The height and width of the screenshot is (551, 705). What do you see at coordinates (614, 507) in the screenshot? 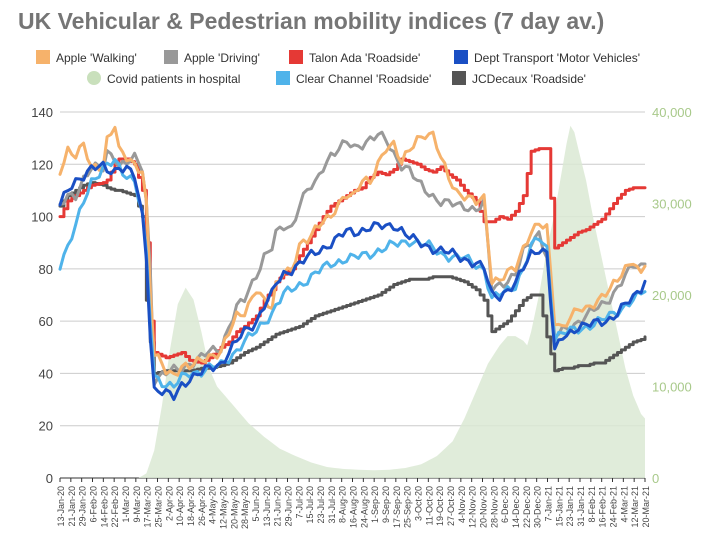
I see `x-tick-label: 24-Feb-21` at bounding box center [614, 507].